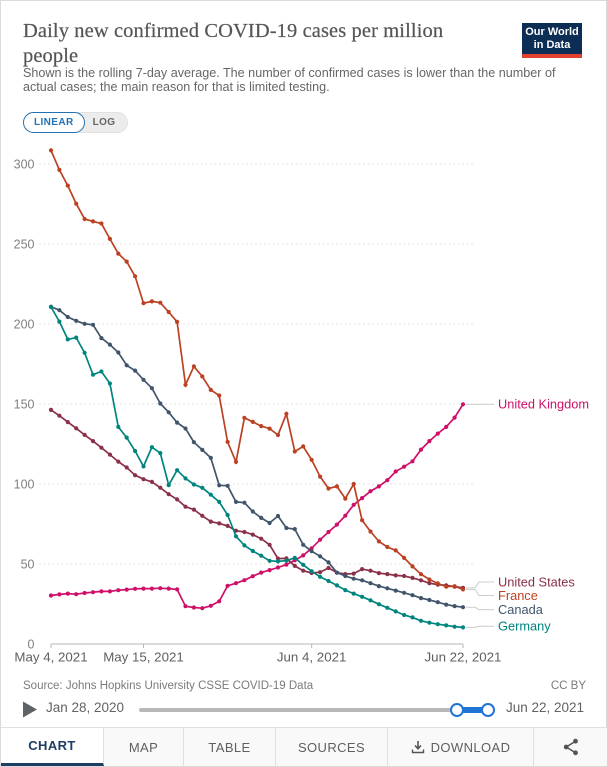 This screenshot has height=767, width=607. I want to click on timeline-start-date: Jan 28, 2020, so click(85, 707).